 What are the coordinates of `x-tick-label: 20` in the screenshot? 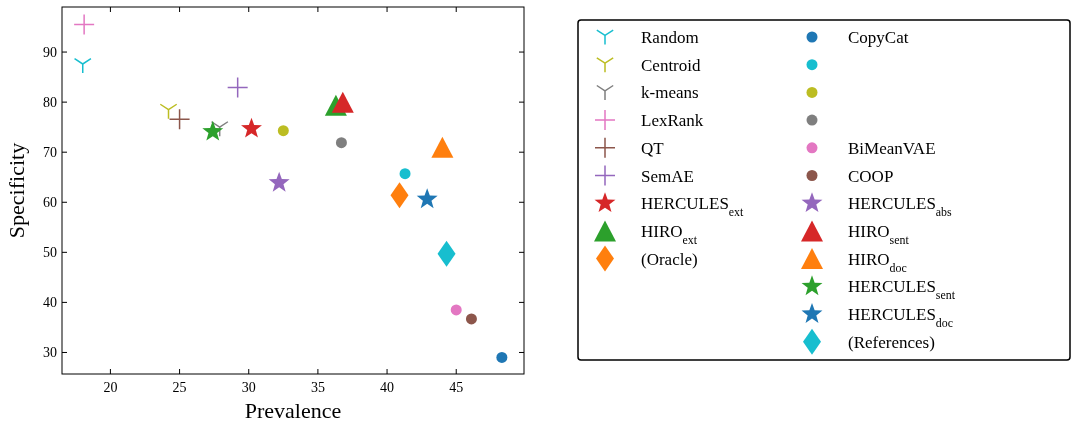 It's located at (110, 387).